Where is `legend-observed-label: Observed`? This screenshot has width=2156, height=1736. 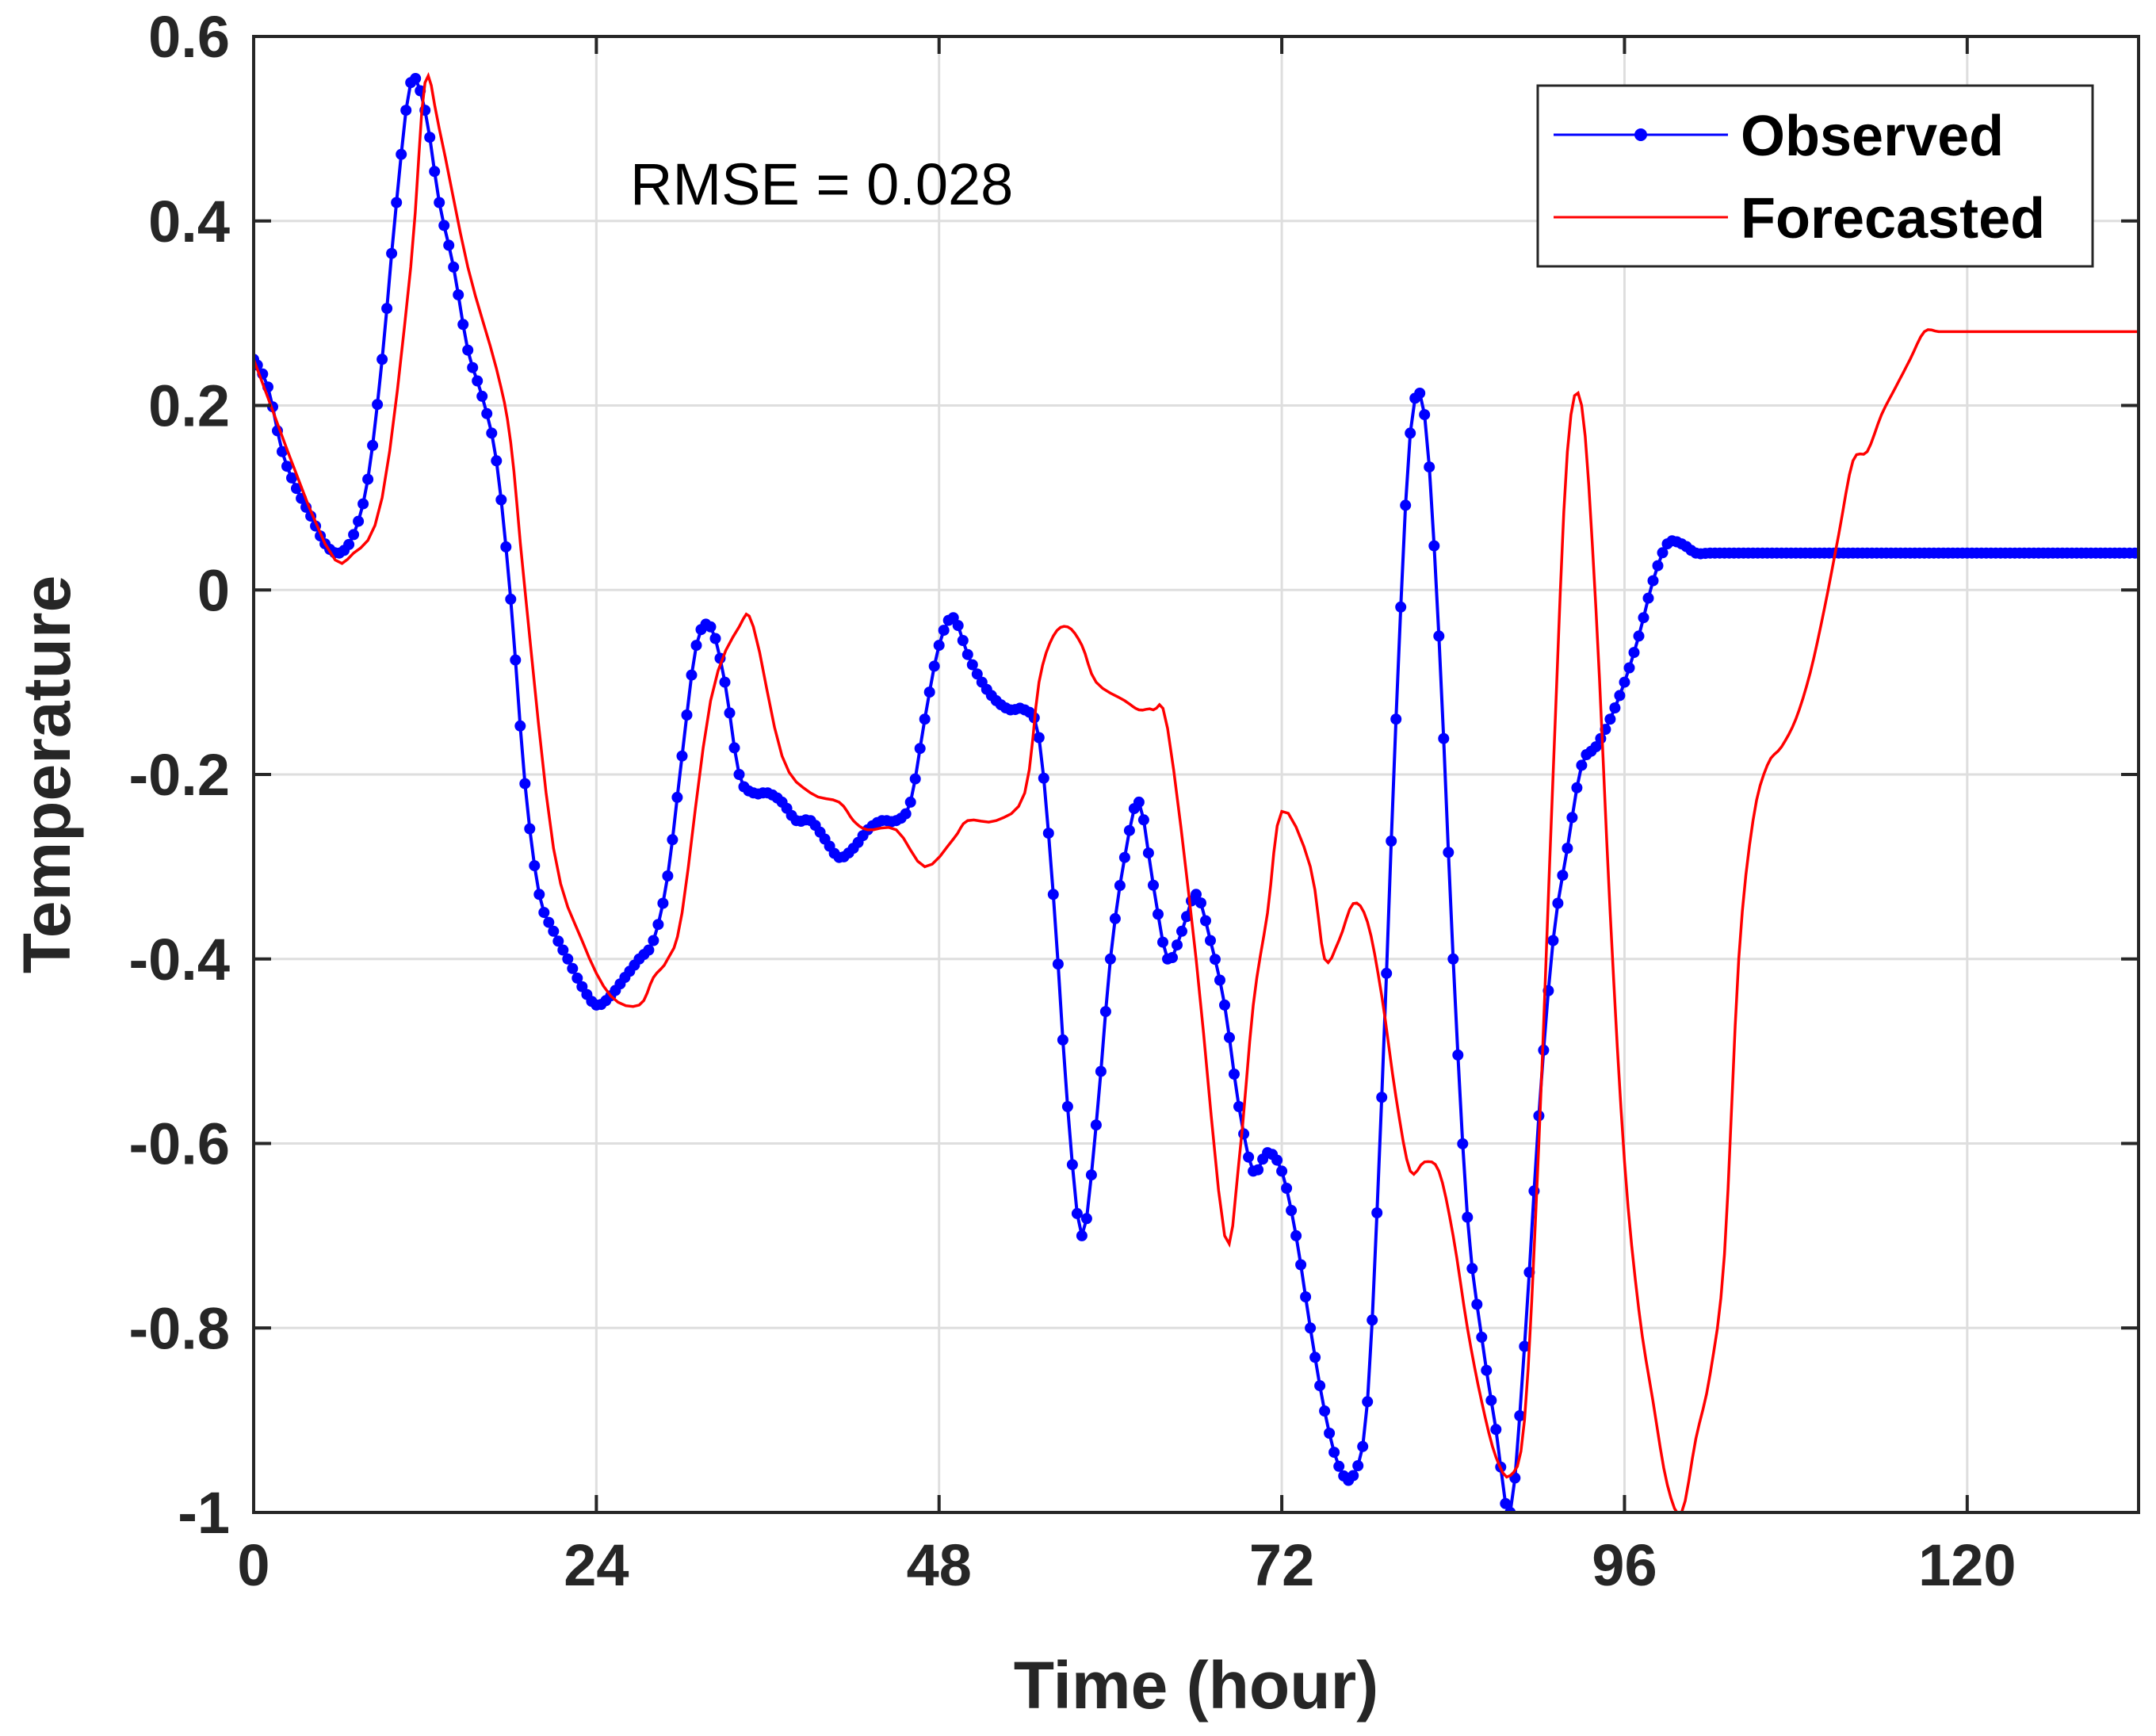 legend-observed-label: Observed is located at coordinates (1872, 136).